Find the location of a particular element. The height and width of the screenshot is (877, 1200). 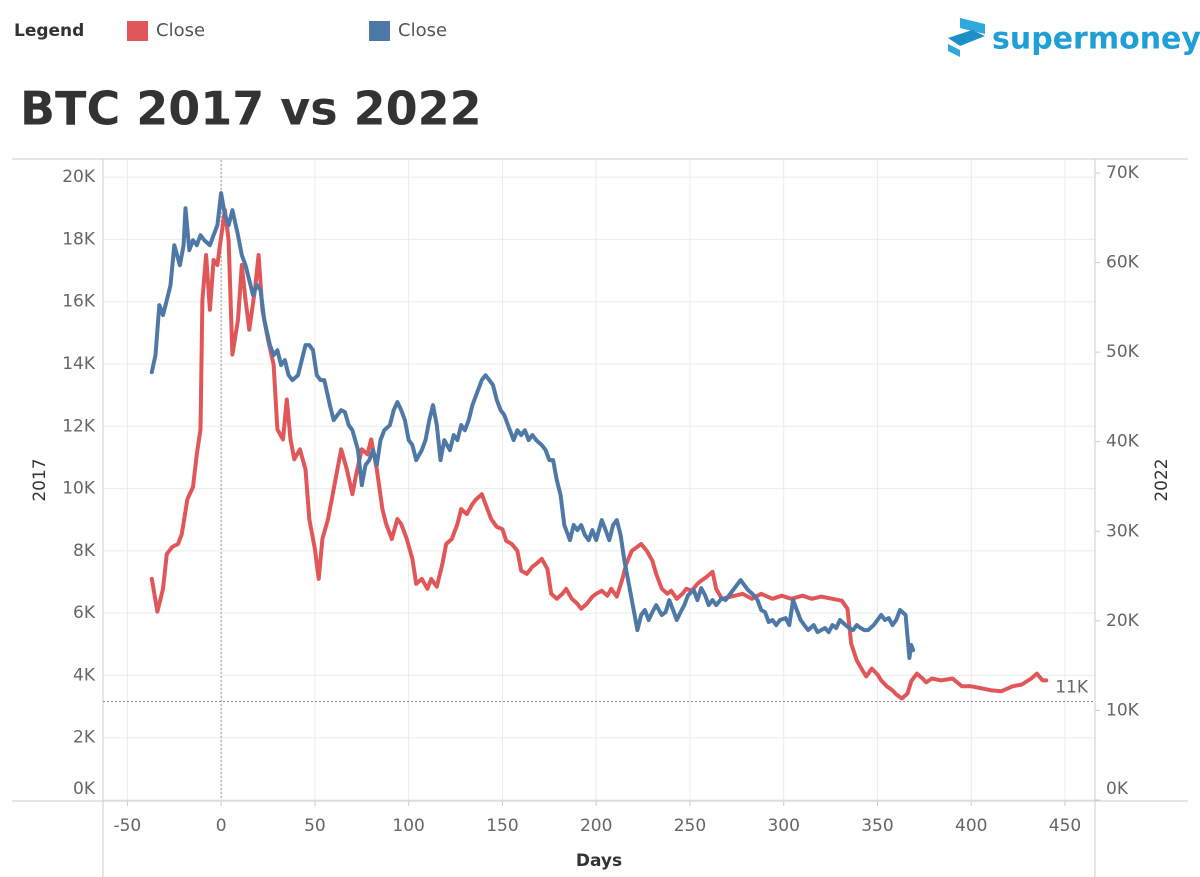

x-tick-label: 350 is located at coordinates (877, 826).